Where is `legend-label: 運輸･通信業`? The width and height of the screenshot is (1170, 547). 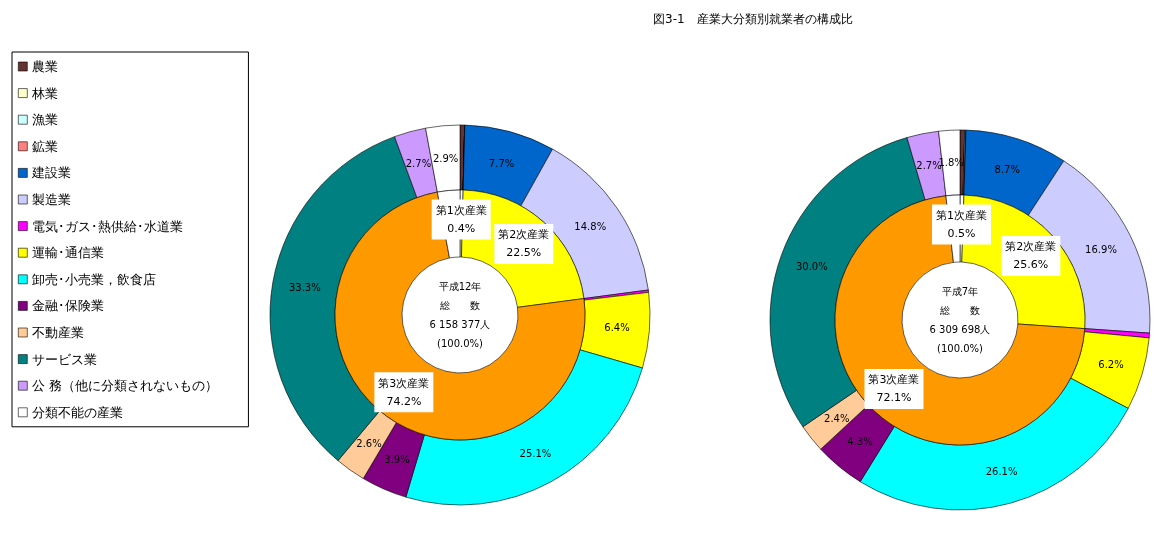 legend-label: 運輸･通信業 is located at coordinates (68, 253).